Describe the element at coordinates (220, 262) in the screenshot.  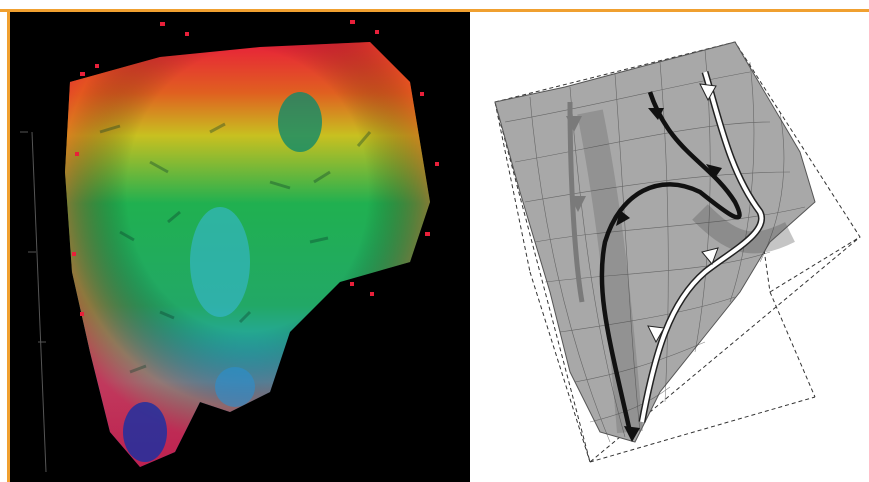
I see `central-valley` at that location.